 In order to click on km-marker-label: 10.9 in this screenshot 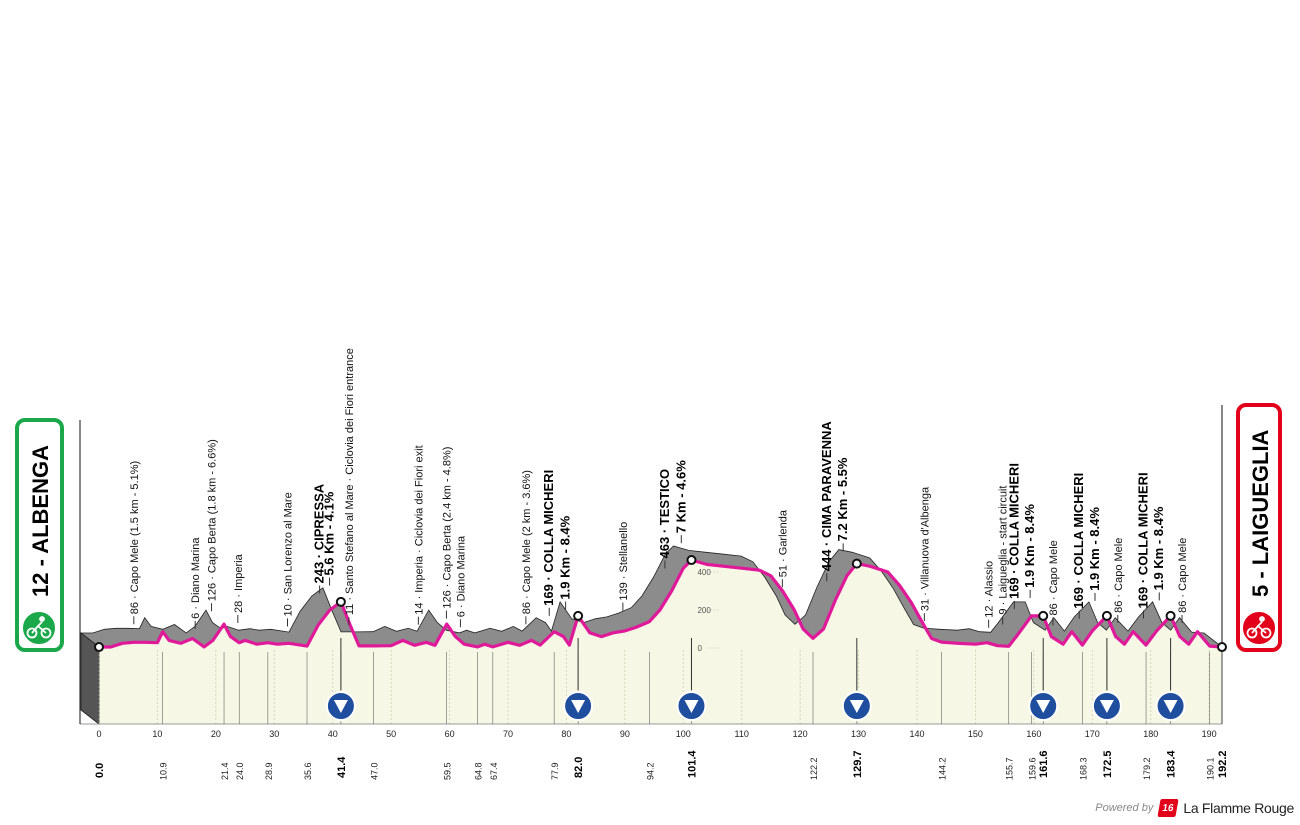, I will do `click(164, 771)`.